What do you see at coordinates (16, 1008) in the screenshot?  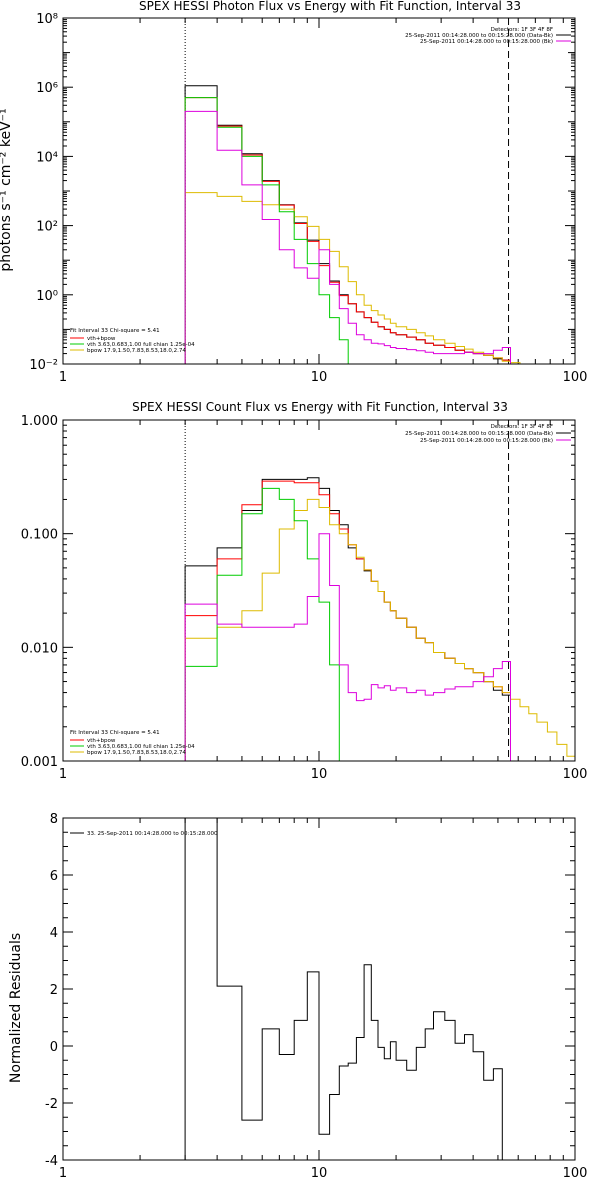 I see `residuals-panel-ylabel: Normalized Residuals` at bounding box center [16, 1008].